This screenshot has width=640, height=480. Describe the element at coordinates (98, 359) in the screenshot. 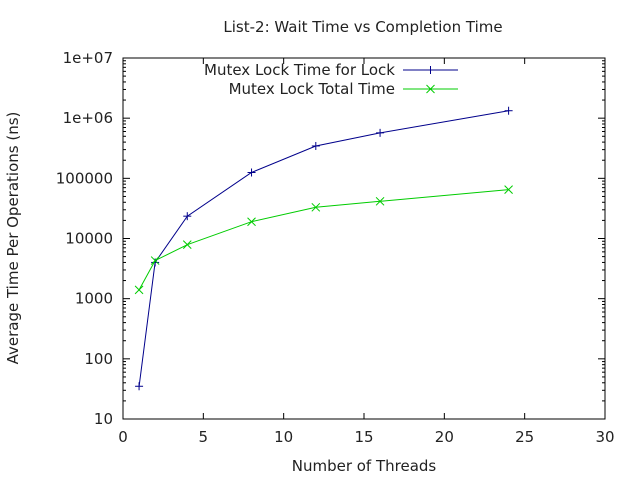

I see `y-tick-label: 100` at that location.